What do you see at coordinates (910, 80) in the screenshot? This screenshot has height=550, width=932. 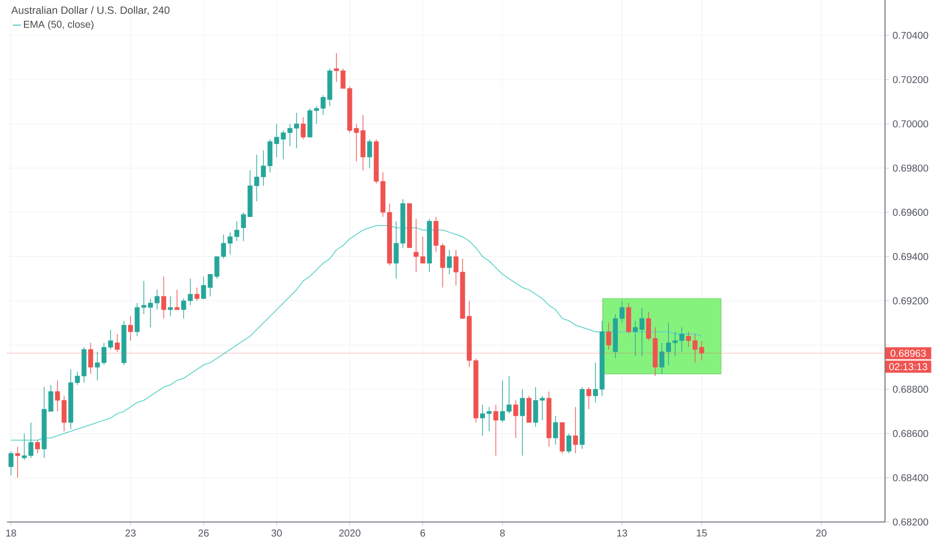 I see `y-tick-label: 0.70200` at bounding box center [910, 80].